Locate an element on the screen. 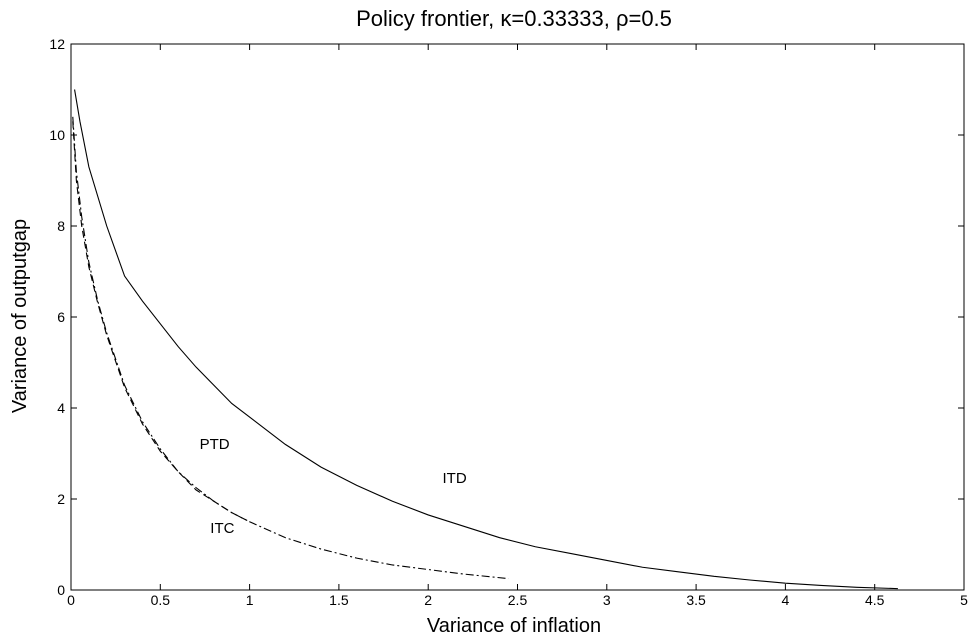 This screenshot has width=968, height=637. x-tick-label: 0.5 is located at coordinates (161, 600).